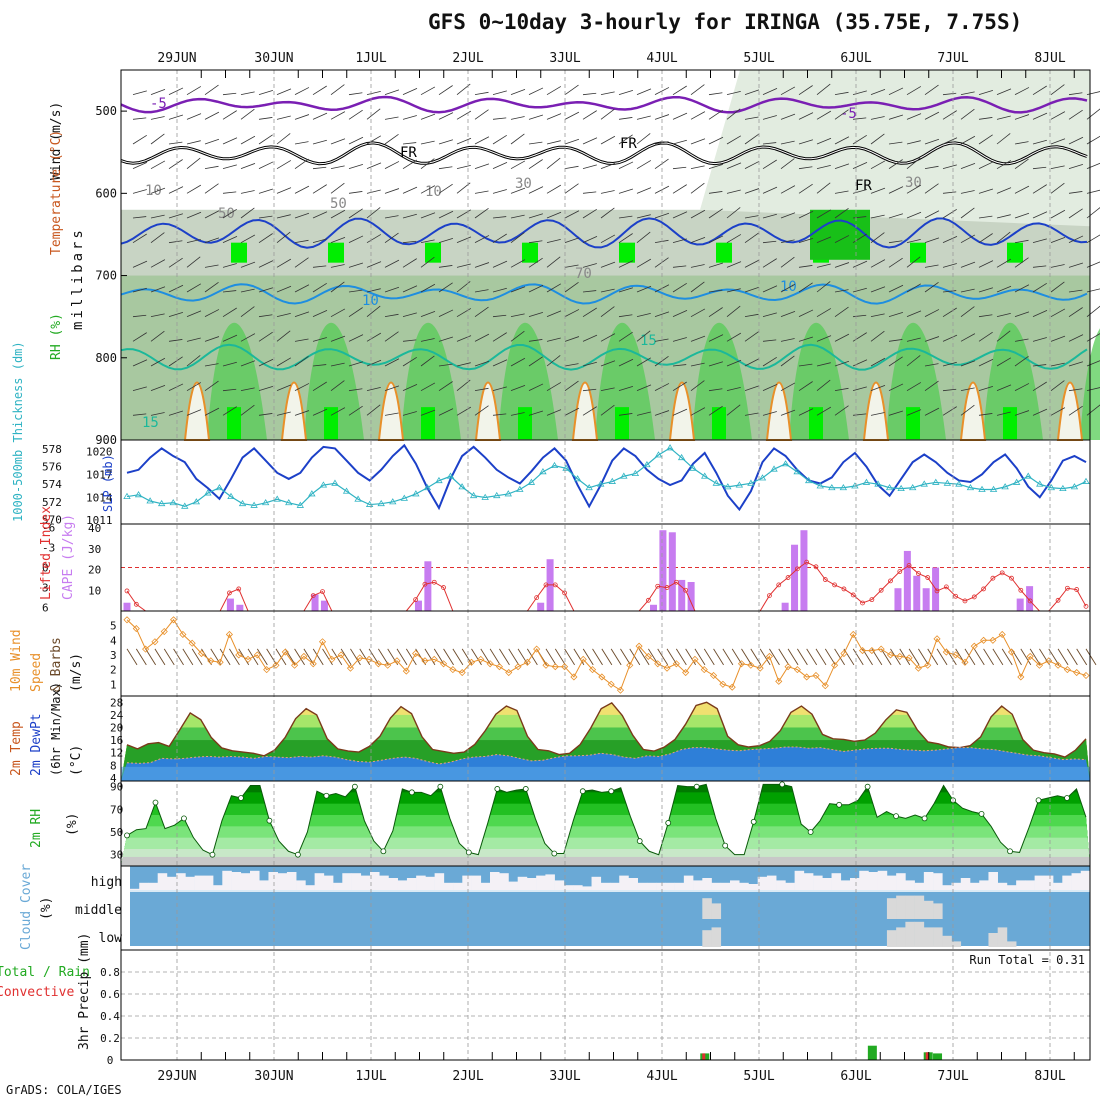 The width and height of the screenshot is (1100, 1100). What do you see at coordinates (106, 882) in the screenshot?
I see `cloud-high-label: high` at bounding box center [106, 882].